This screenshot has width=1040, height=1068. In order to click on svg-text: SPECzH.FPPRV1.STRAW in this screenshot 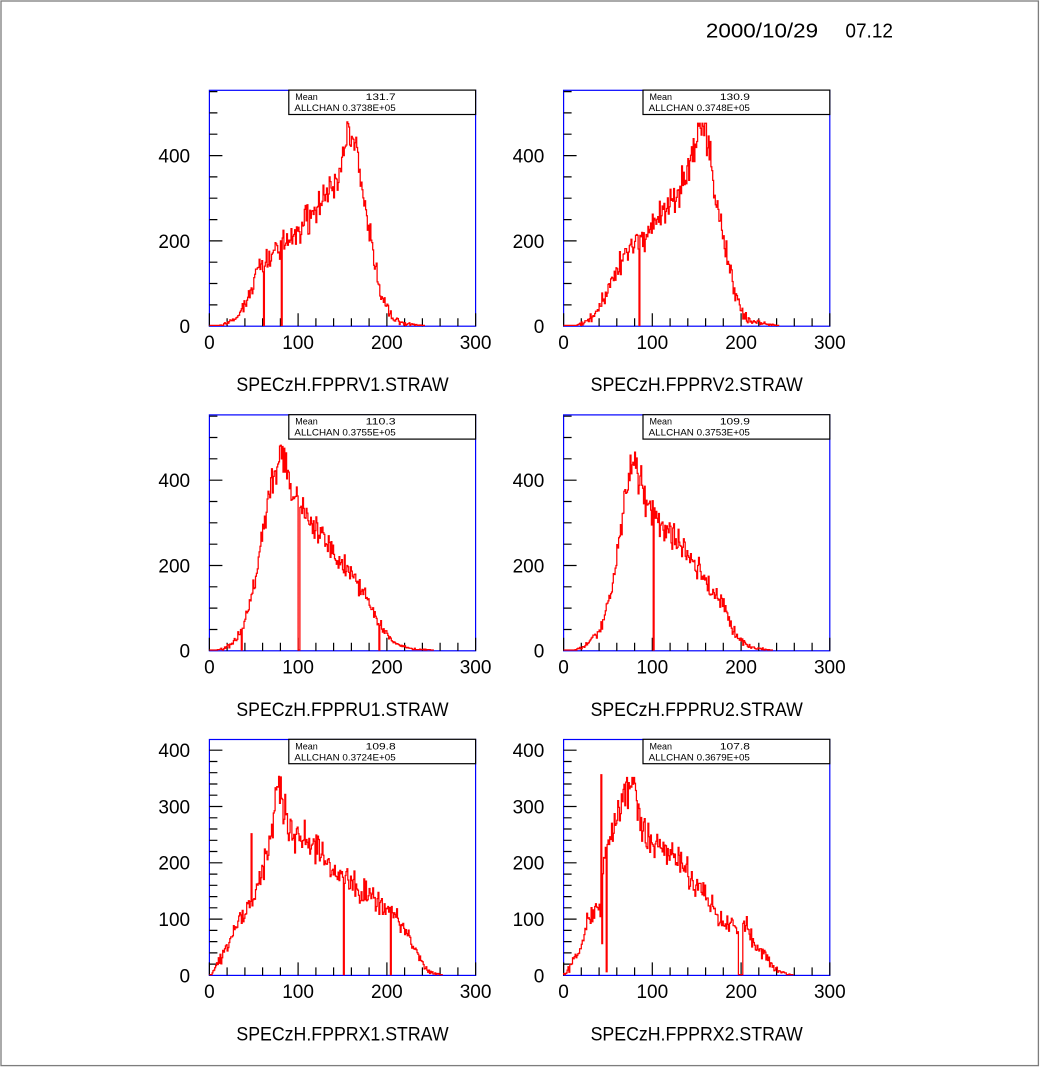, I will do `click(342, 385)`.